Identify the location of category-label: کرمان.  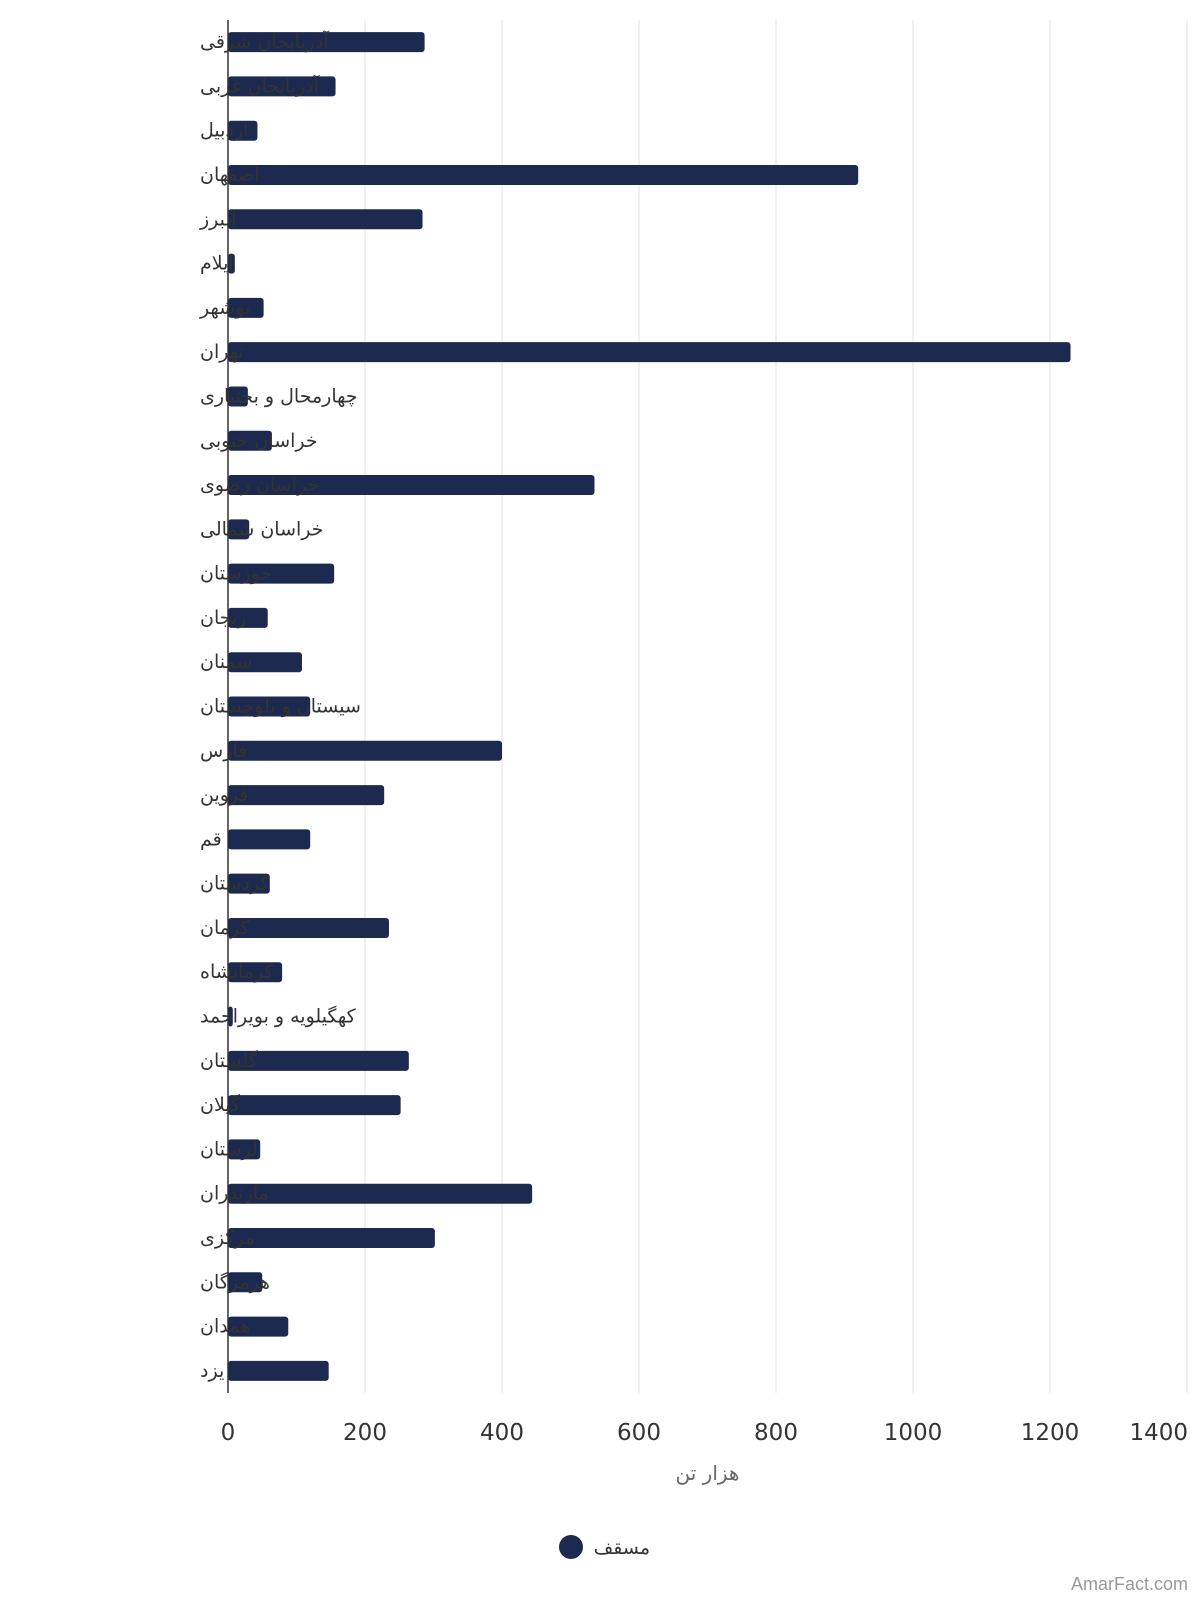
(225, 928).